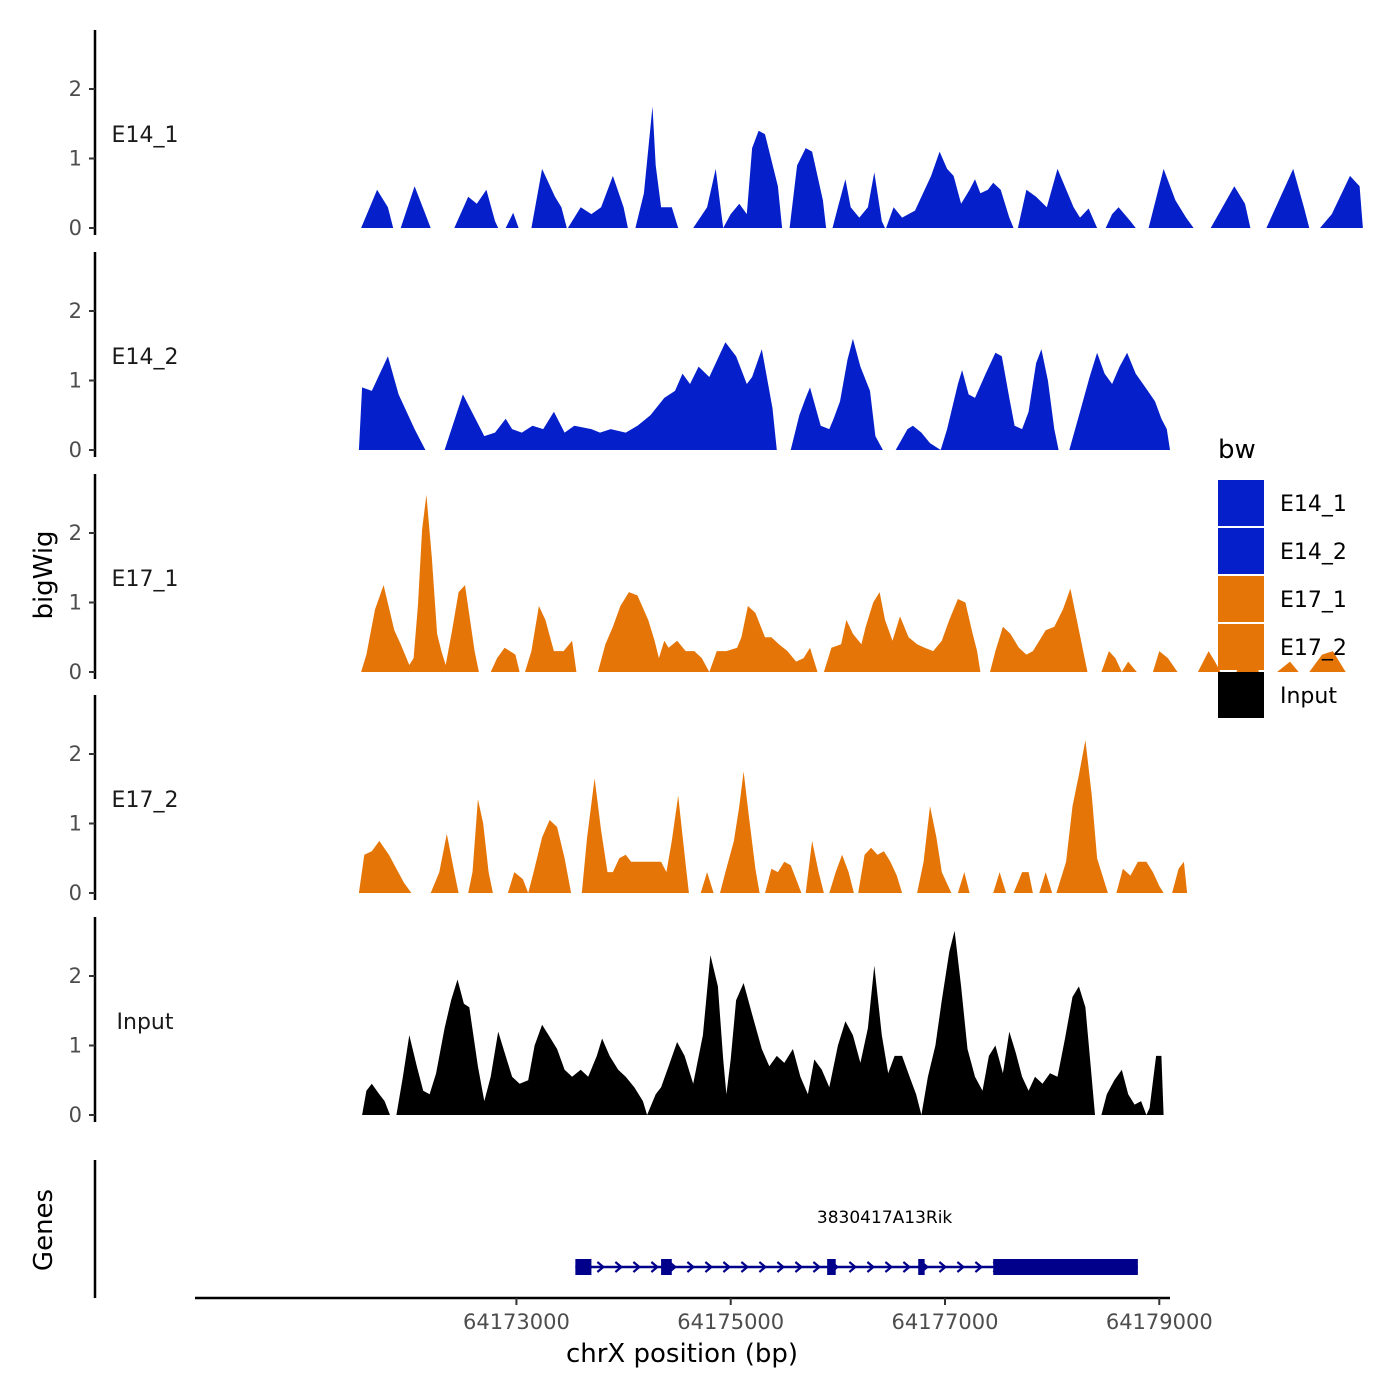  What do you see at coordinates (1313, 648) in the screenshot?
I see `legend-label: E17_2` at bounding box center [1313, 648].